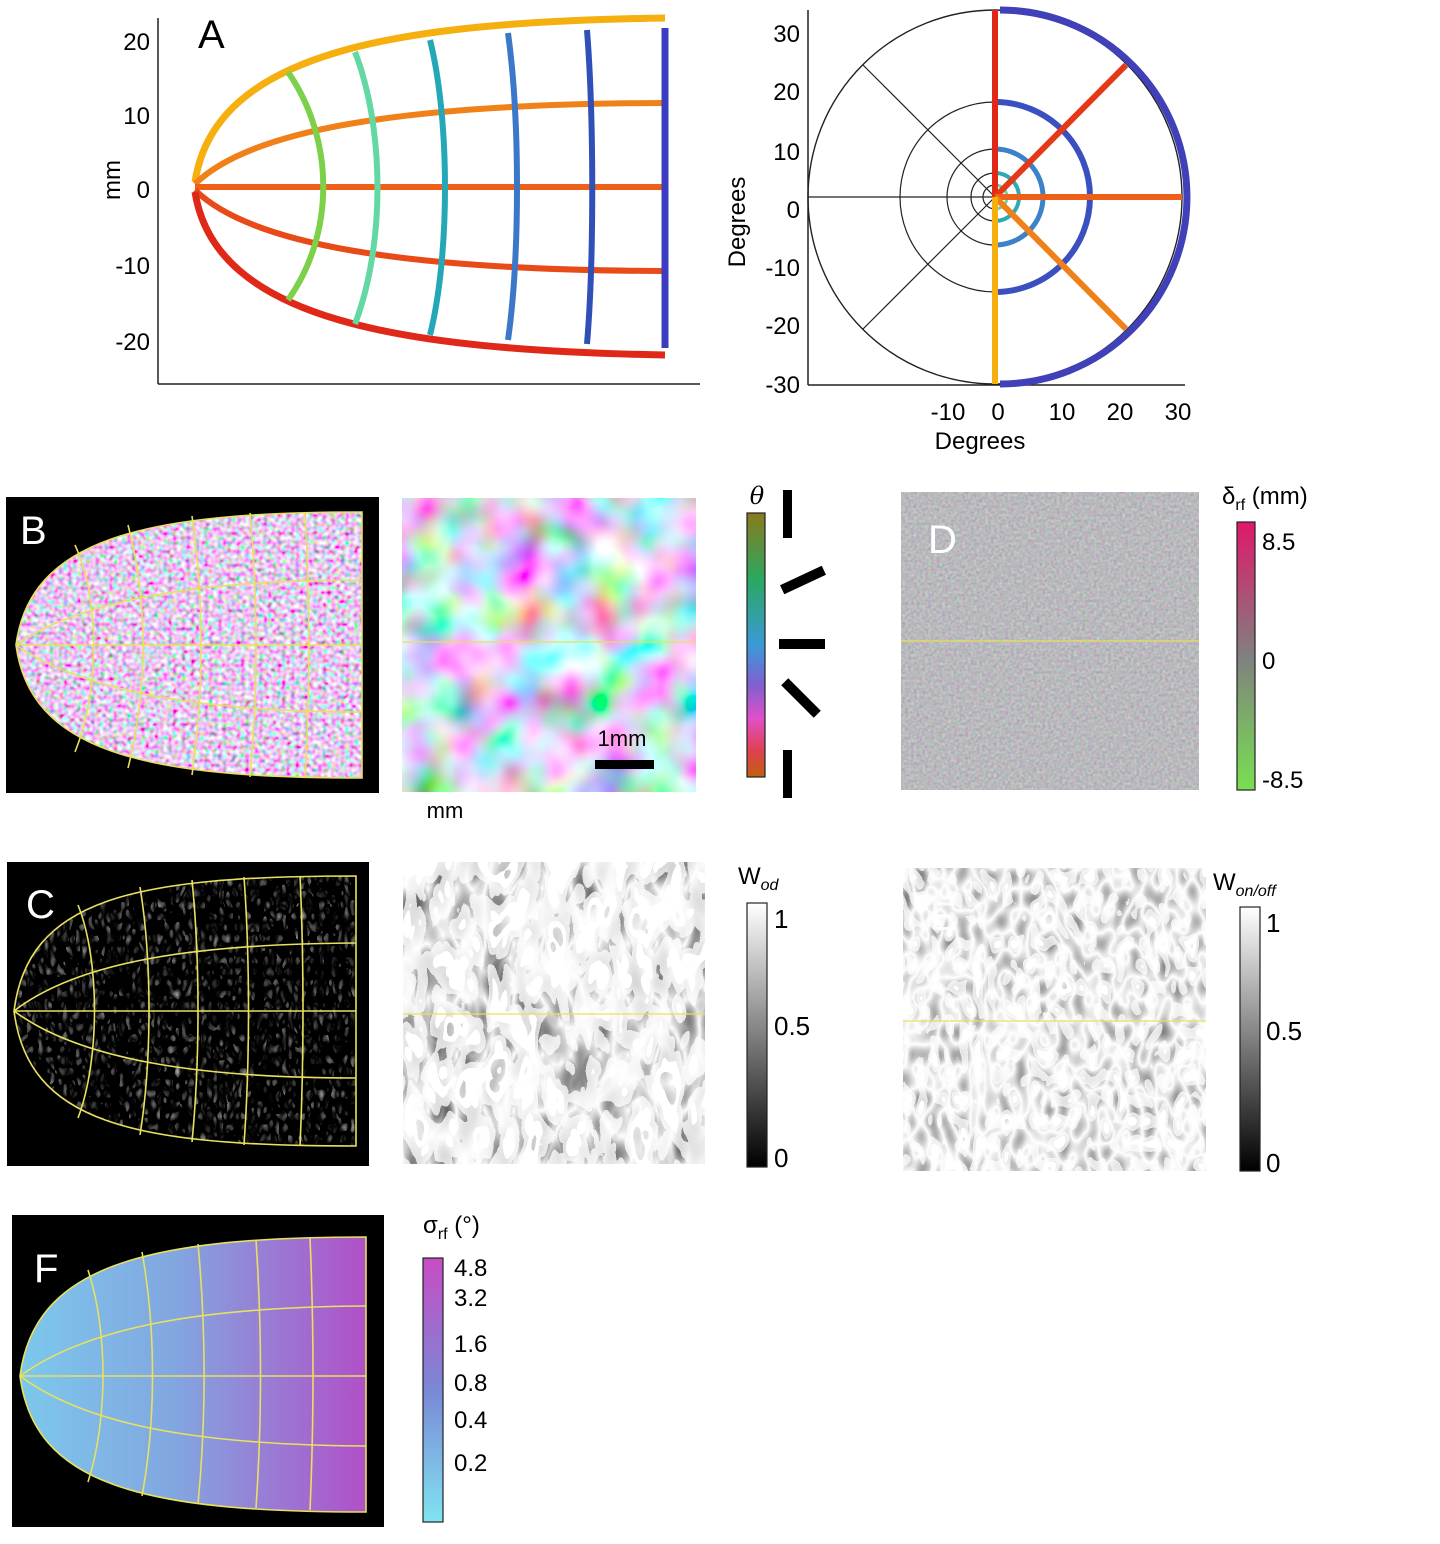 The width and height of the screenshot is (1440, 1544). Describe the element at coordinates (1178, 412) in the screenshot. I see `x-tick-label: 30` at that location.